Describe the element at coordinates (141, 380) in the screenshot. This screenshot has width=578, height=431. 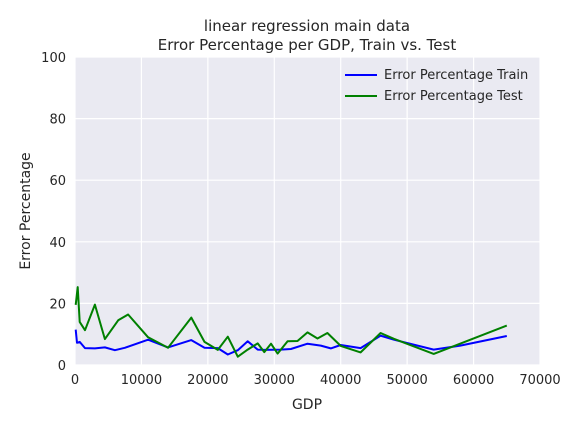
I see `x-tick-label: 10000` at that location.